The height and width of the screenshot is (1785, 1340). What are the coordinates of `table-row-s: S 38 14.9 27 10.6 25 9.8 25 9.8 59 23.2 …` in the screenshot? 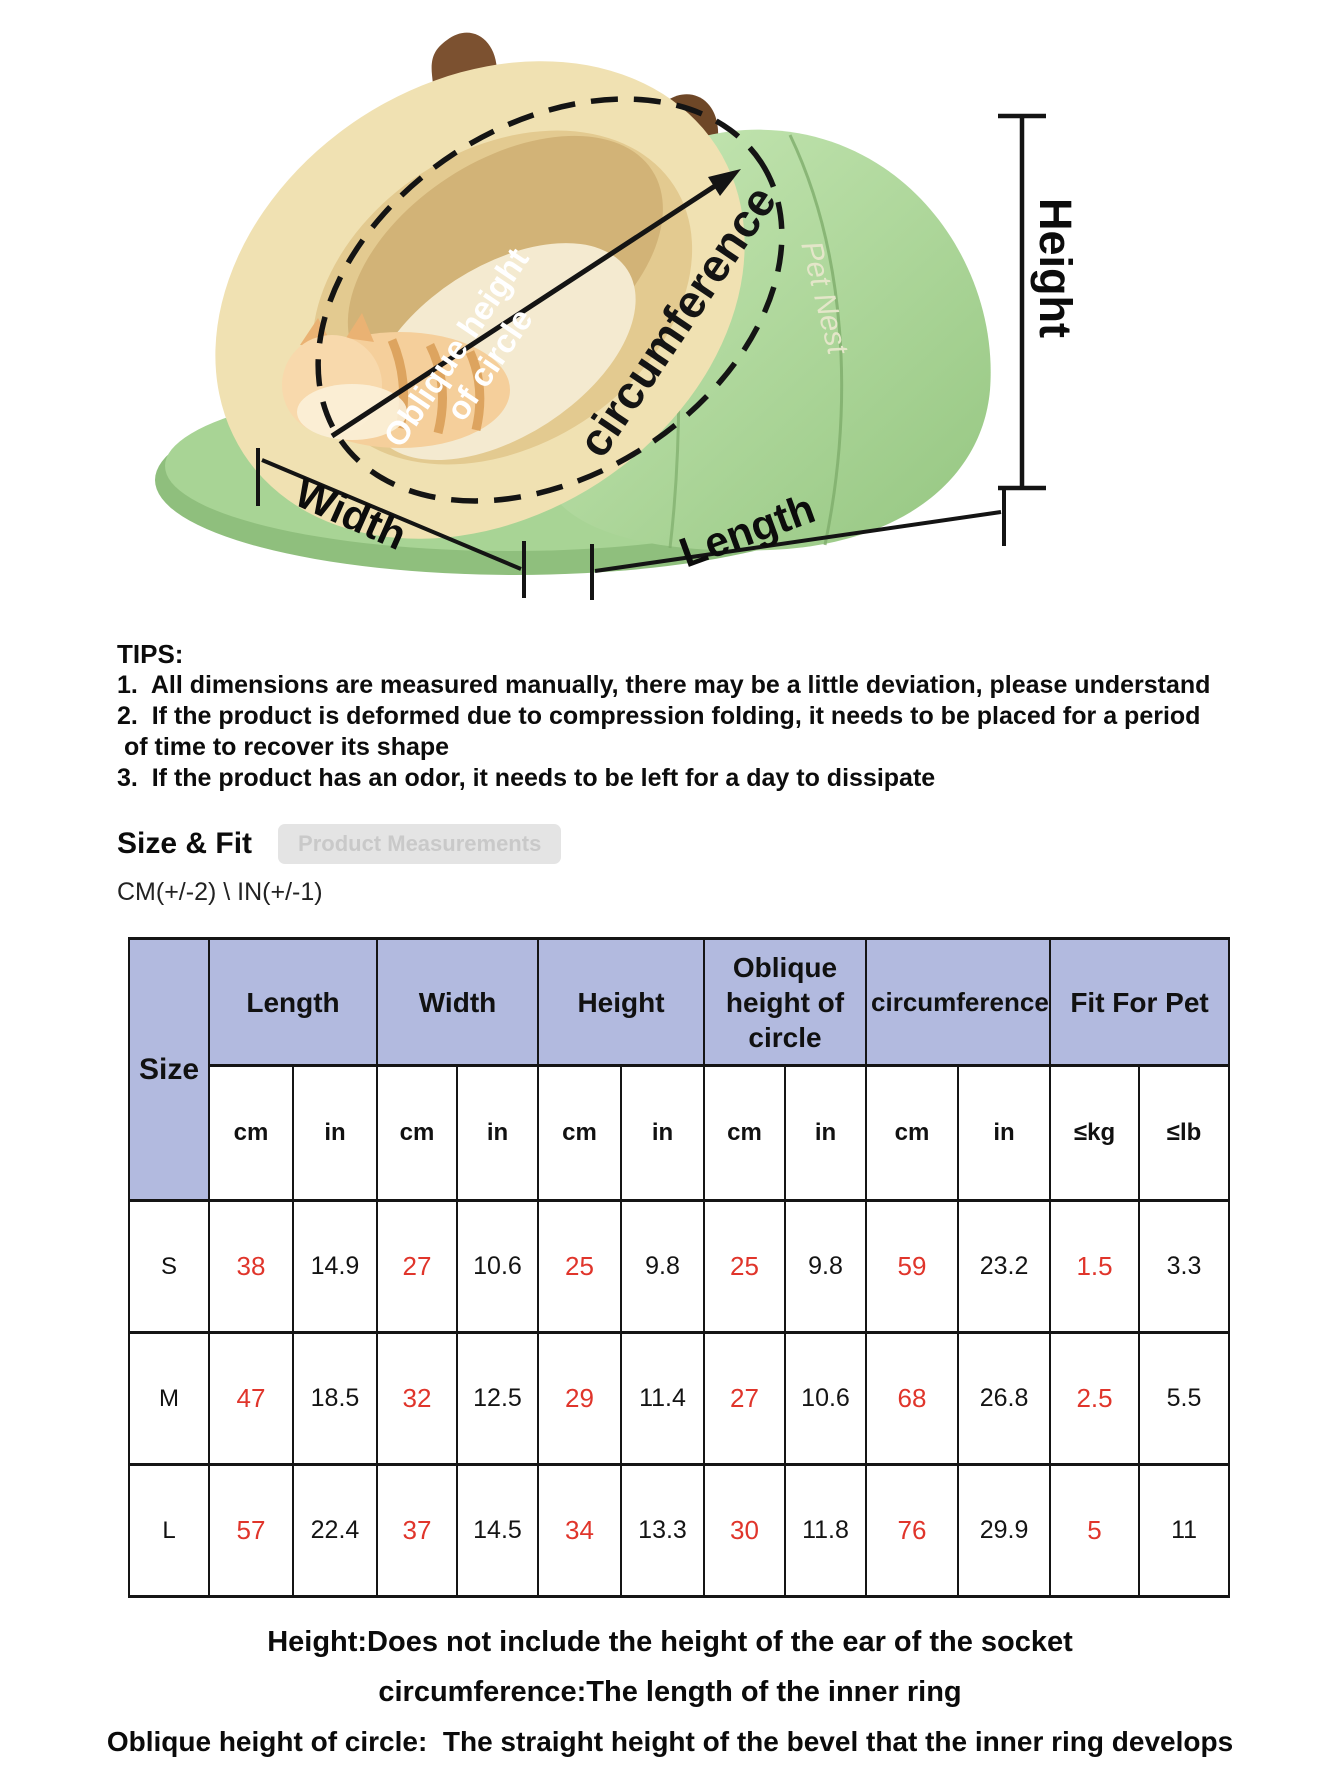 It's located at (679, 1266).